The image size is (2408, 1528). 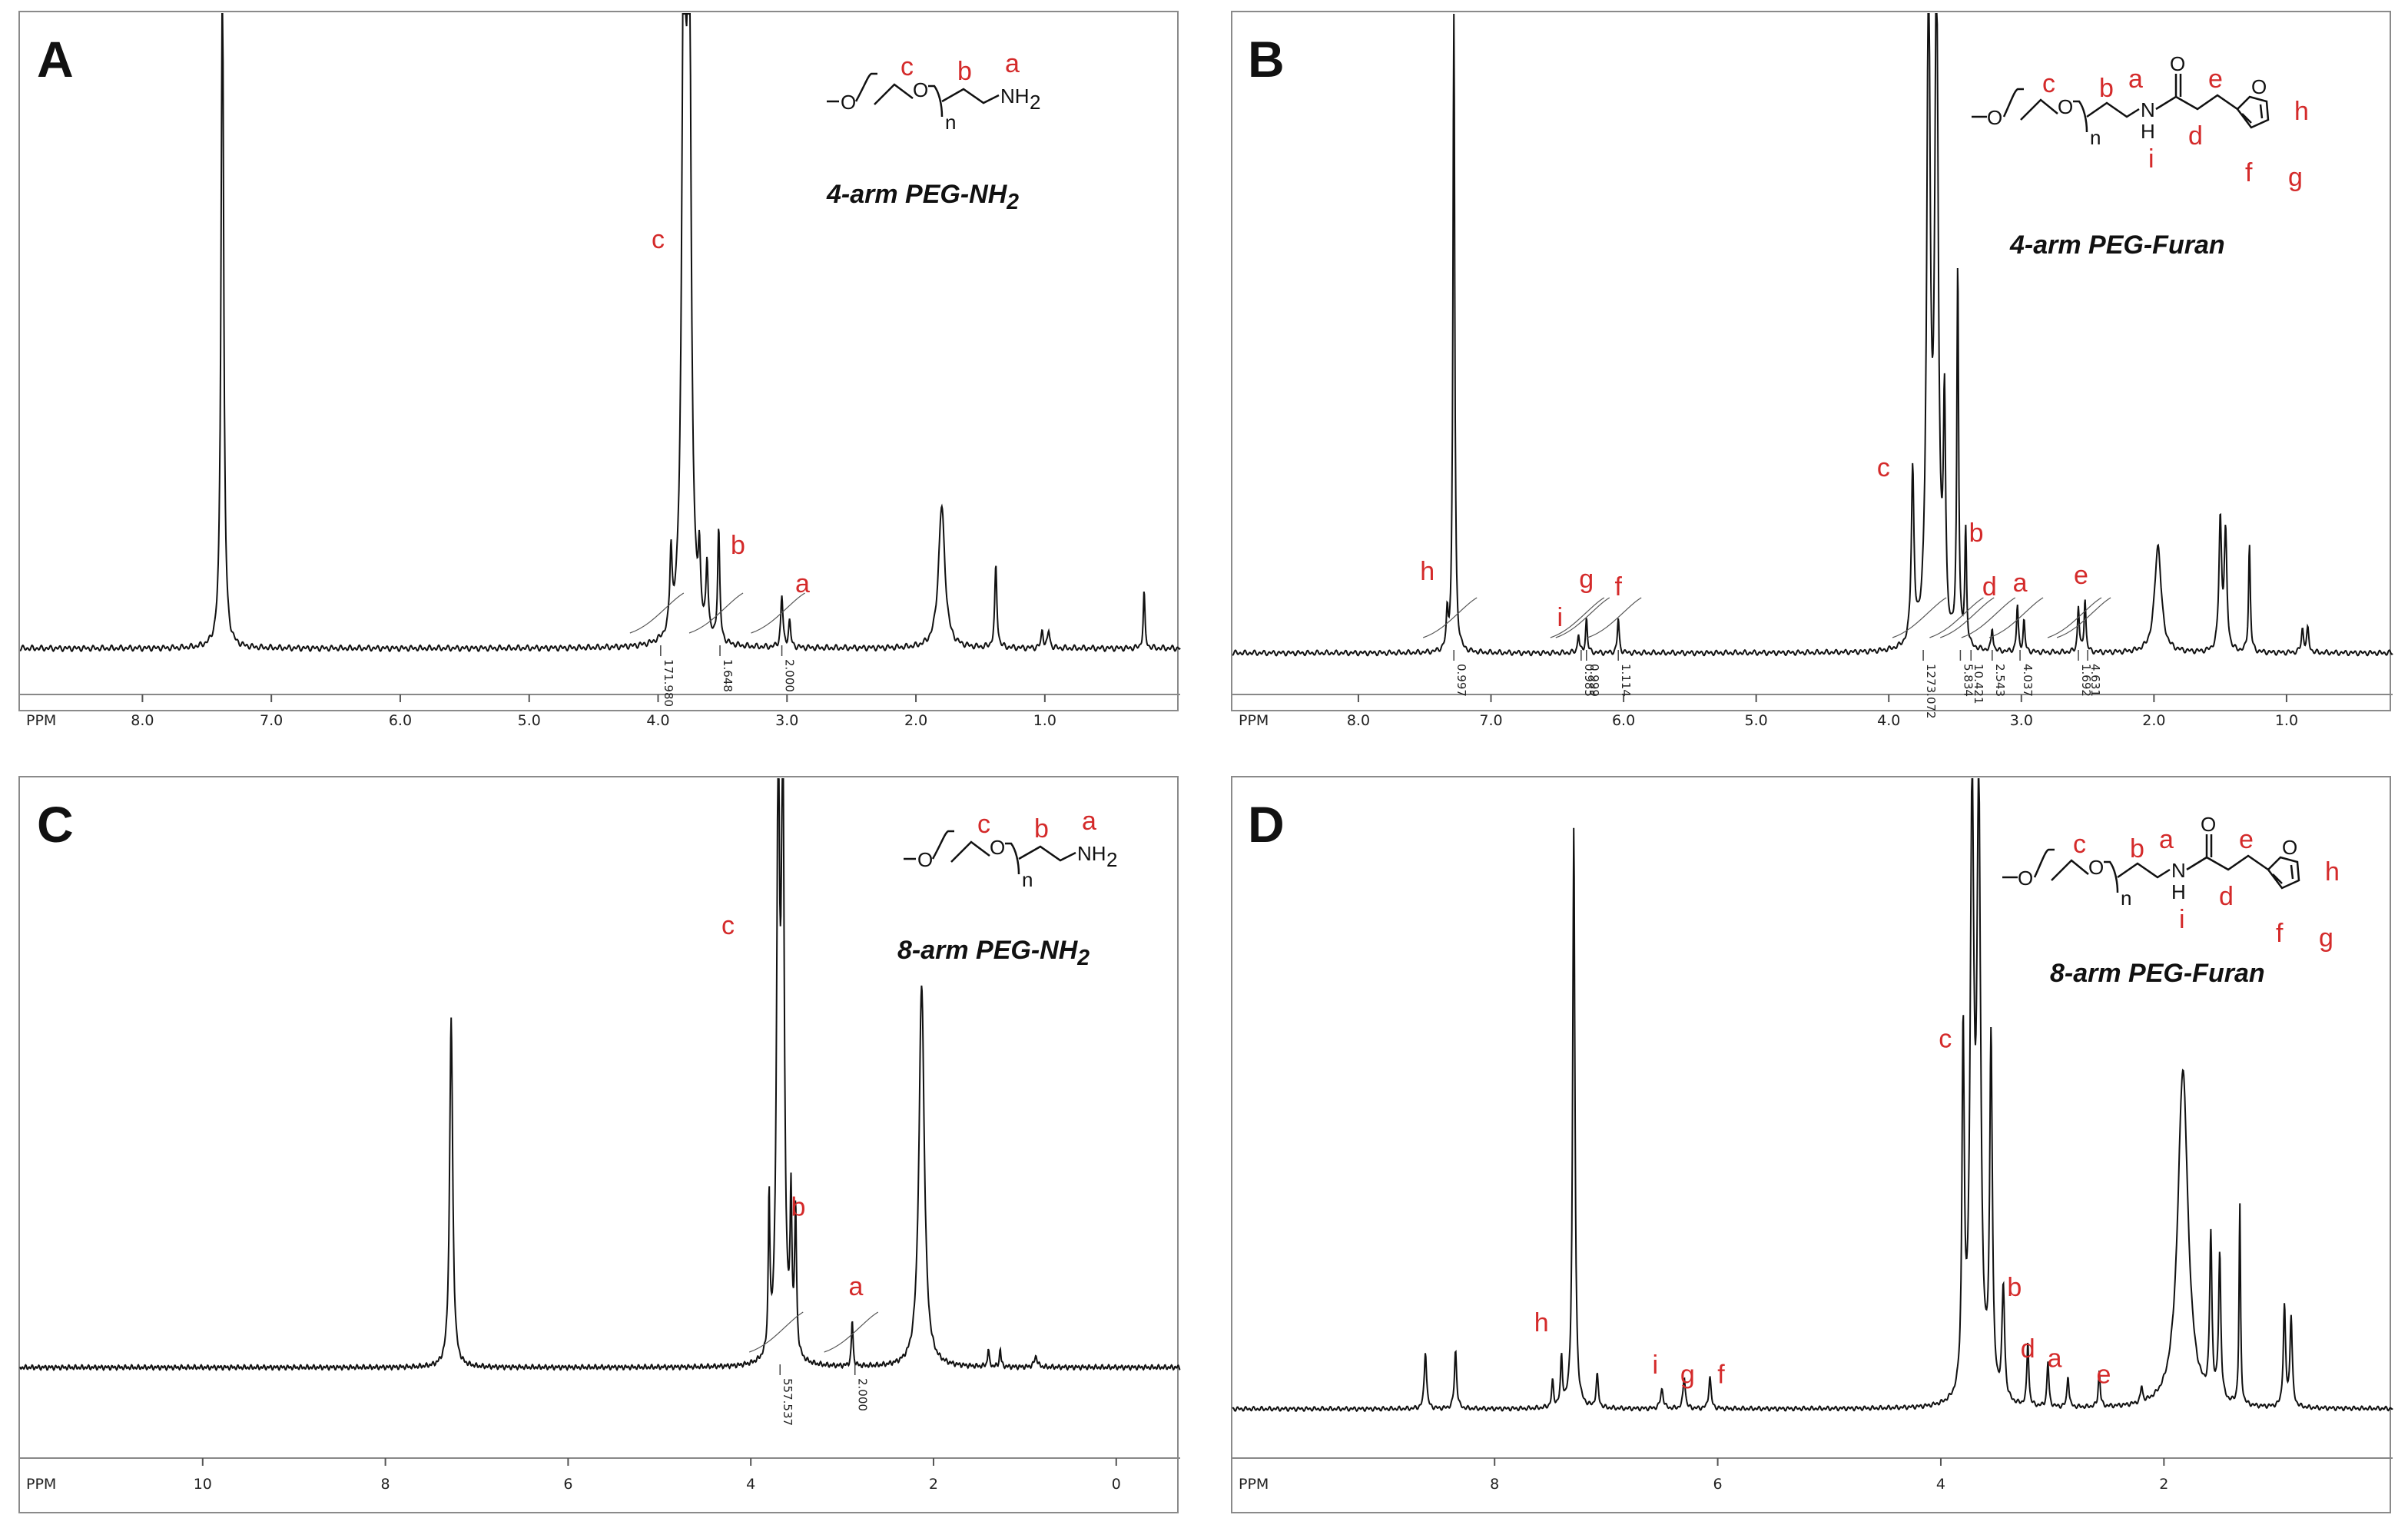 I want to click on peak-label-d-h: h, so click(x=1542, y=1322).